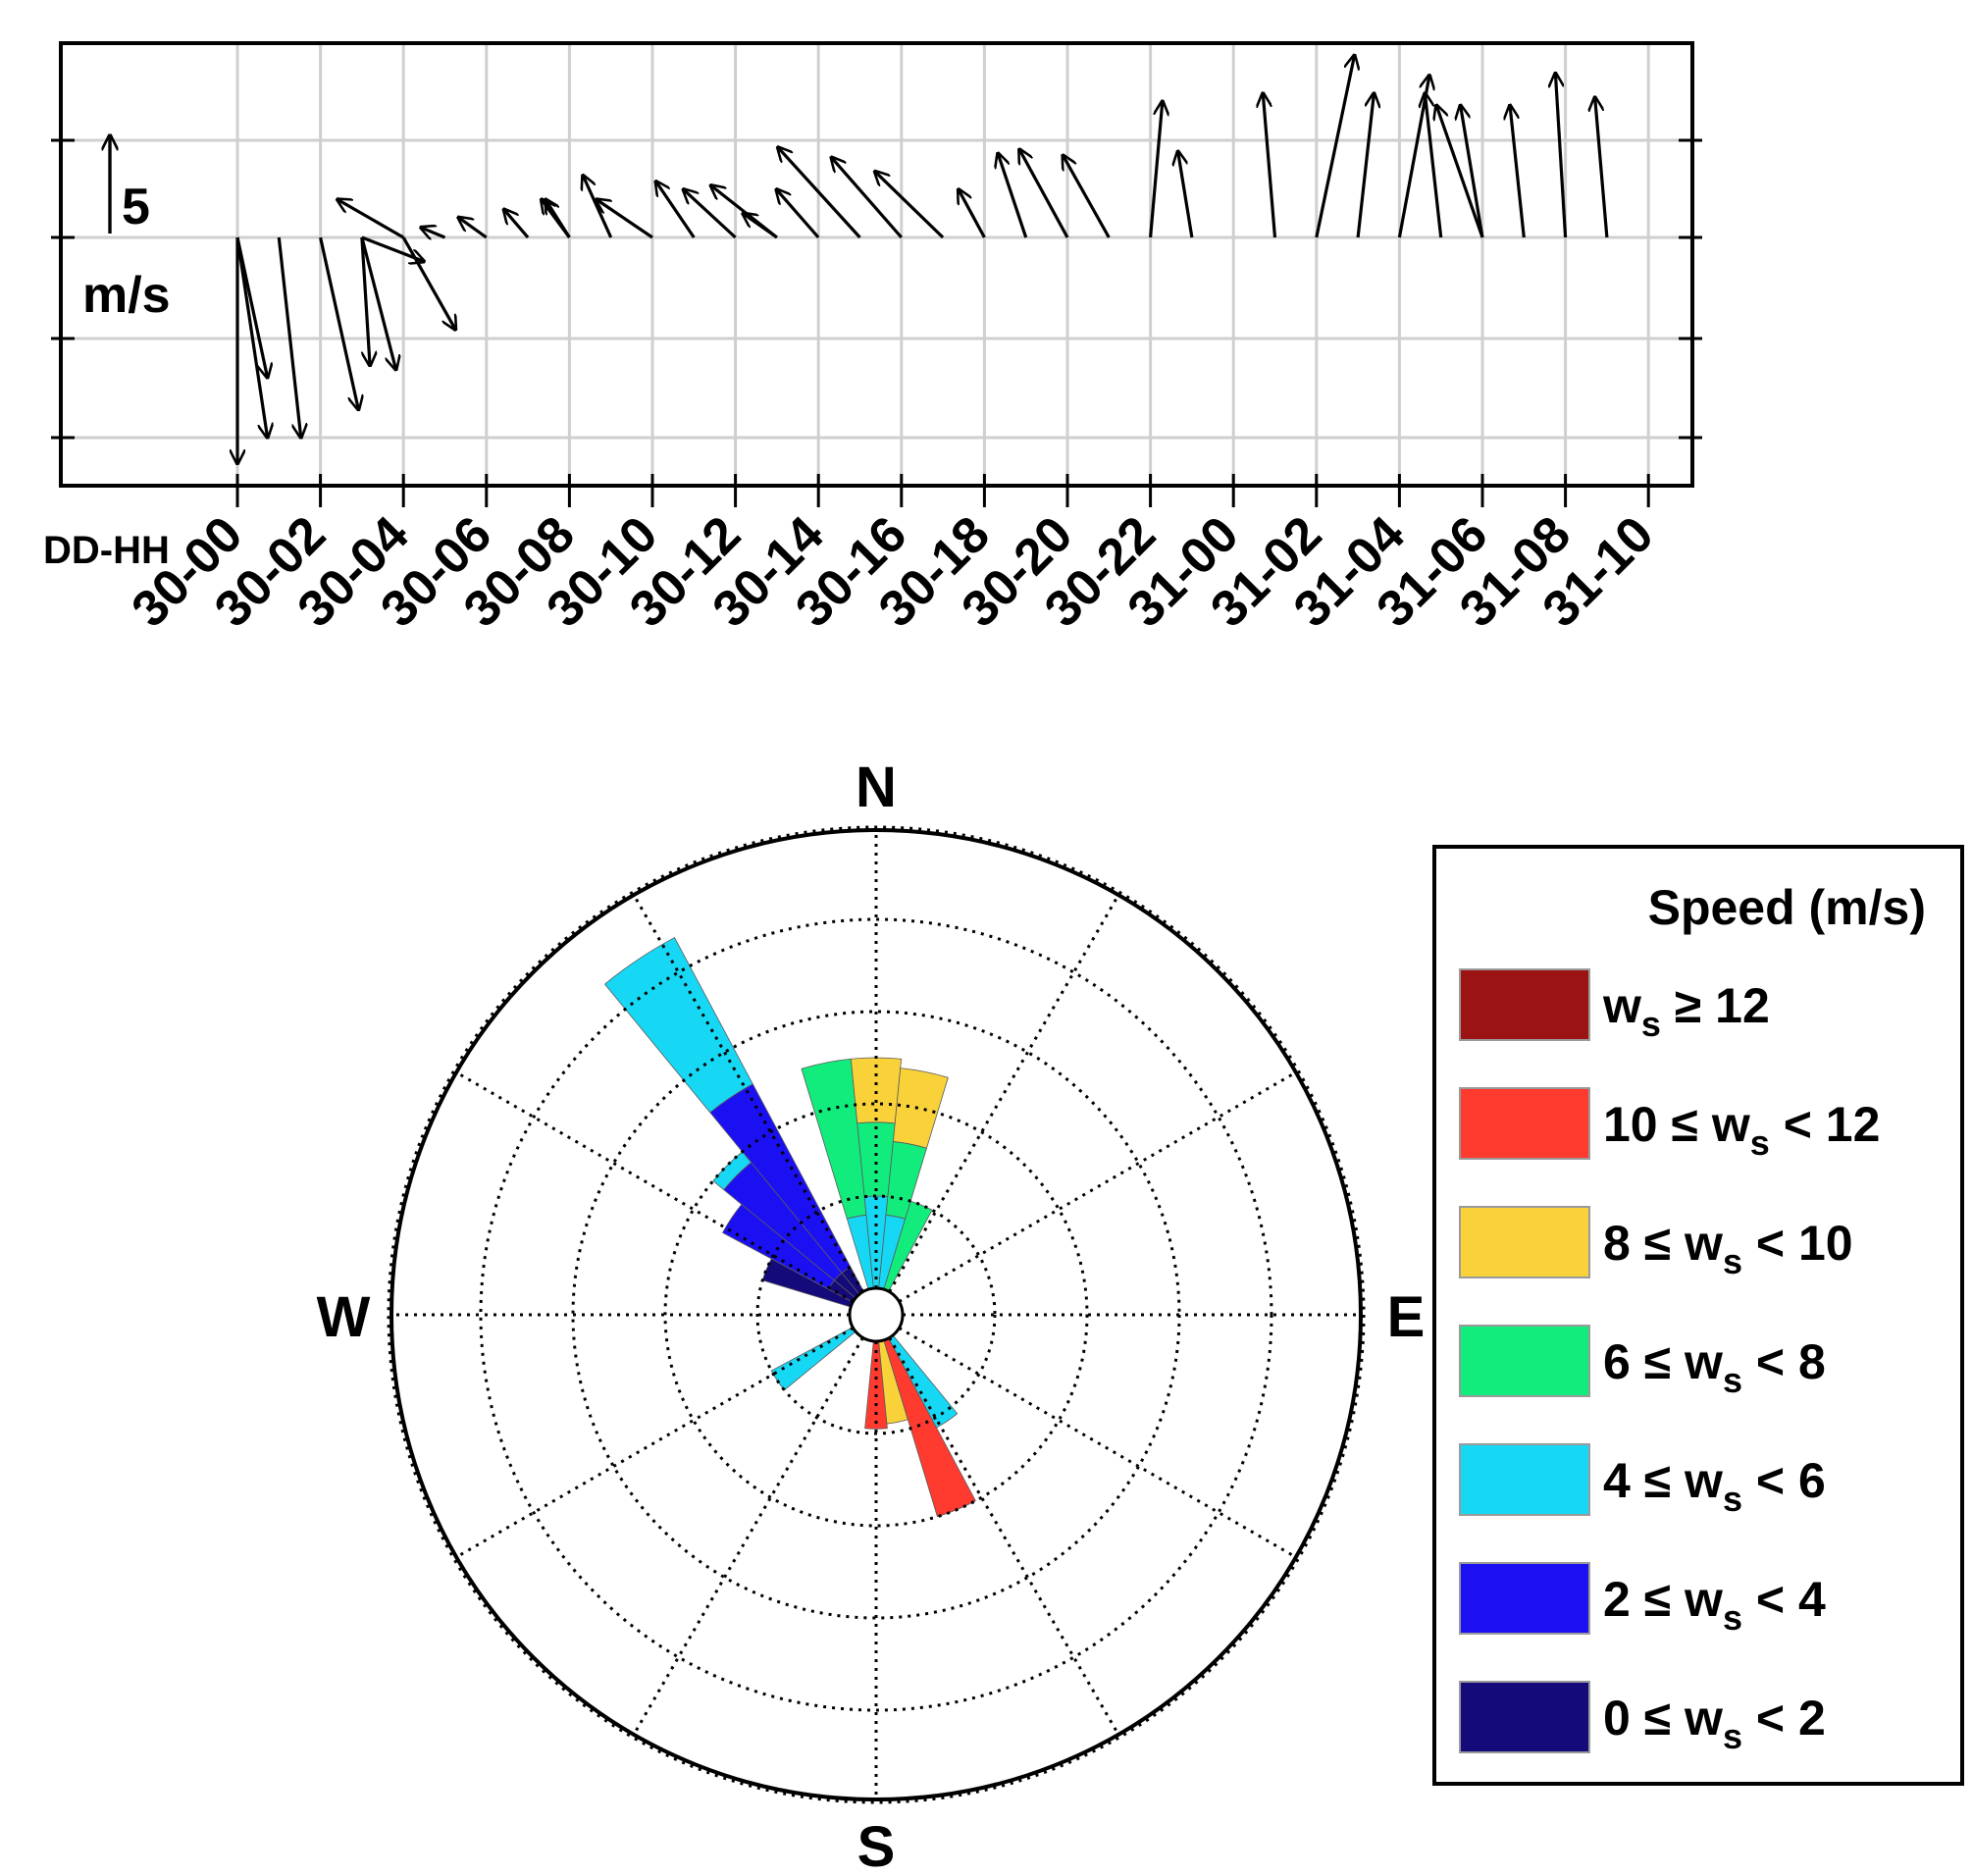 This screenshot has height=1876, width=1972. Describe the element at coordinates (344, 1317) in the screenshot. I see `compass-w: W` at that location.